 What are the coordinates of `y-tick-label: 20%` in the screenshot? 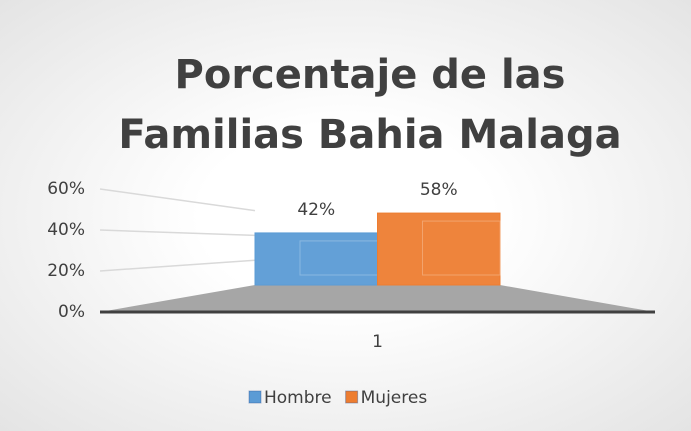 It's located at (66, 271).